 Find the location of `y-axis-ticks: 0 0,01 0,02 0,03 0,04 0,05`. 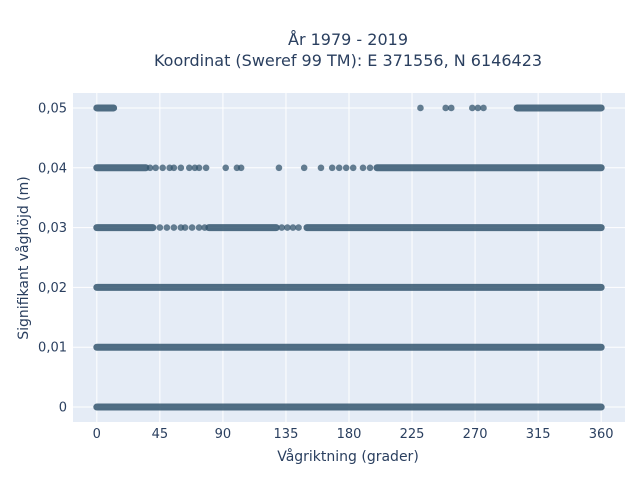

y-axis-ticks: 0 0,01 0,02 0,03 0,04 0,05 is located at coordinates (52, 258).